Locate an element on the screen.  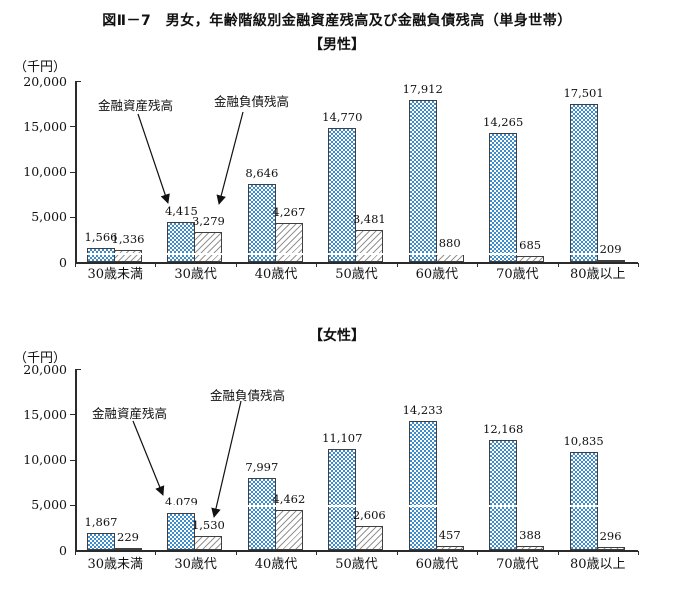
value-label: 3,481 is located at coordinates (369, 219).